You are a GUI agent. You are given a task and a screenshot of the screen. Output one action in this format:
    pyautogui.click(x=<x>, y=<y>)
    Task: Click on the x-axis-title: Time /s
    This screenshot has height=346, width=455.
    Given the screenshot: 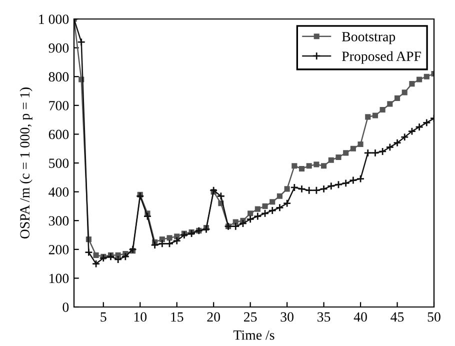 What is the action you would take?
    pyautogui.click(x=253, y=335)
    